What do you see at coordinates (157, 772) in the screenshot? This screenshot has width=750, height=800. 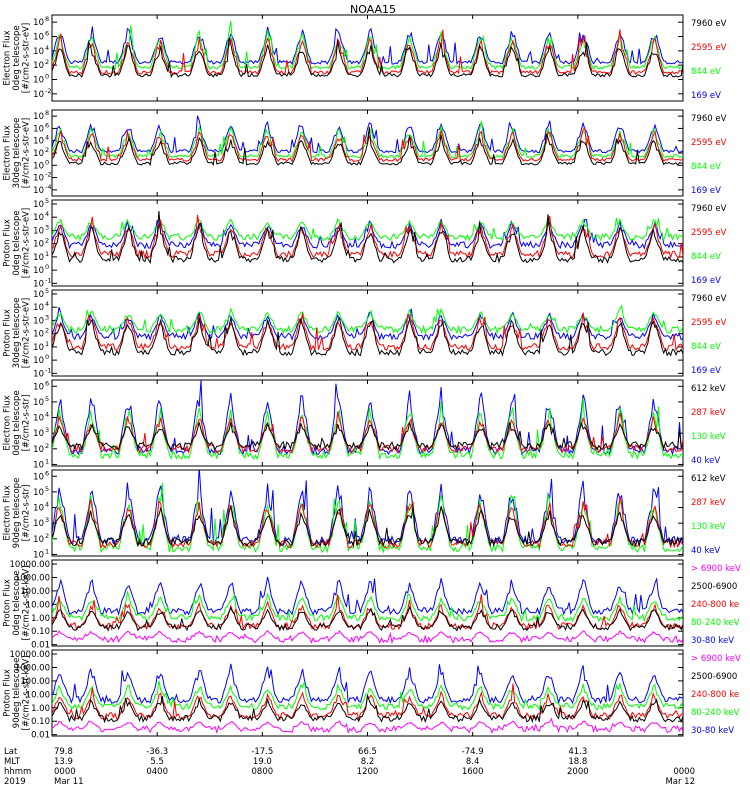 I see `x-tick-label: 0400` at bounding box center [157, 772].